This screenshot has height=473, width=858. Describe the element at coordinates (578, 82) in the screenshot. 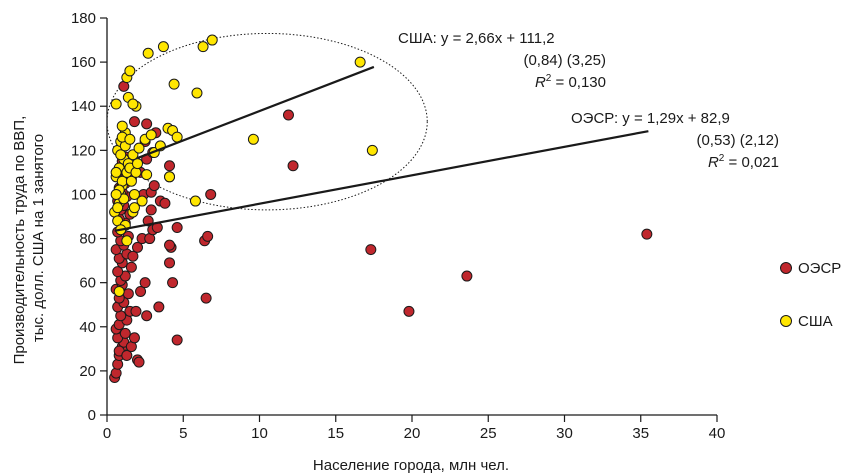

I see `usa-annotation-r-value: = 0,130` at that location.